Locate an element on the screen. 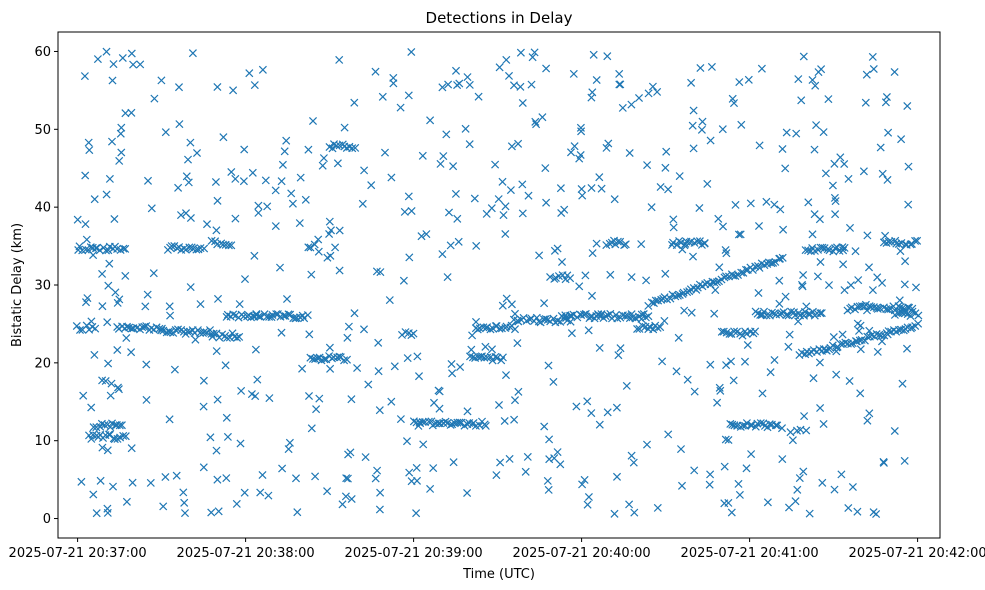 The height and width of the screenshot is (590, 985). y-tick-label: 10 is located at coordinates (42, 441).